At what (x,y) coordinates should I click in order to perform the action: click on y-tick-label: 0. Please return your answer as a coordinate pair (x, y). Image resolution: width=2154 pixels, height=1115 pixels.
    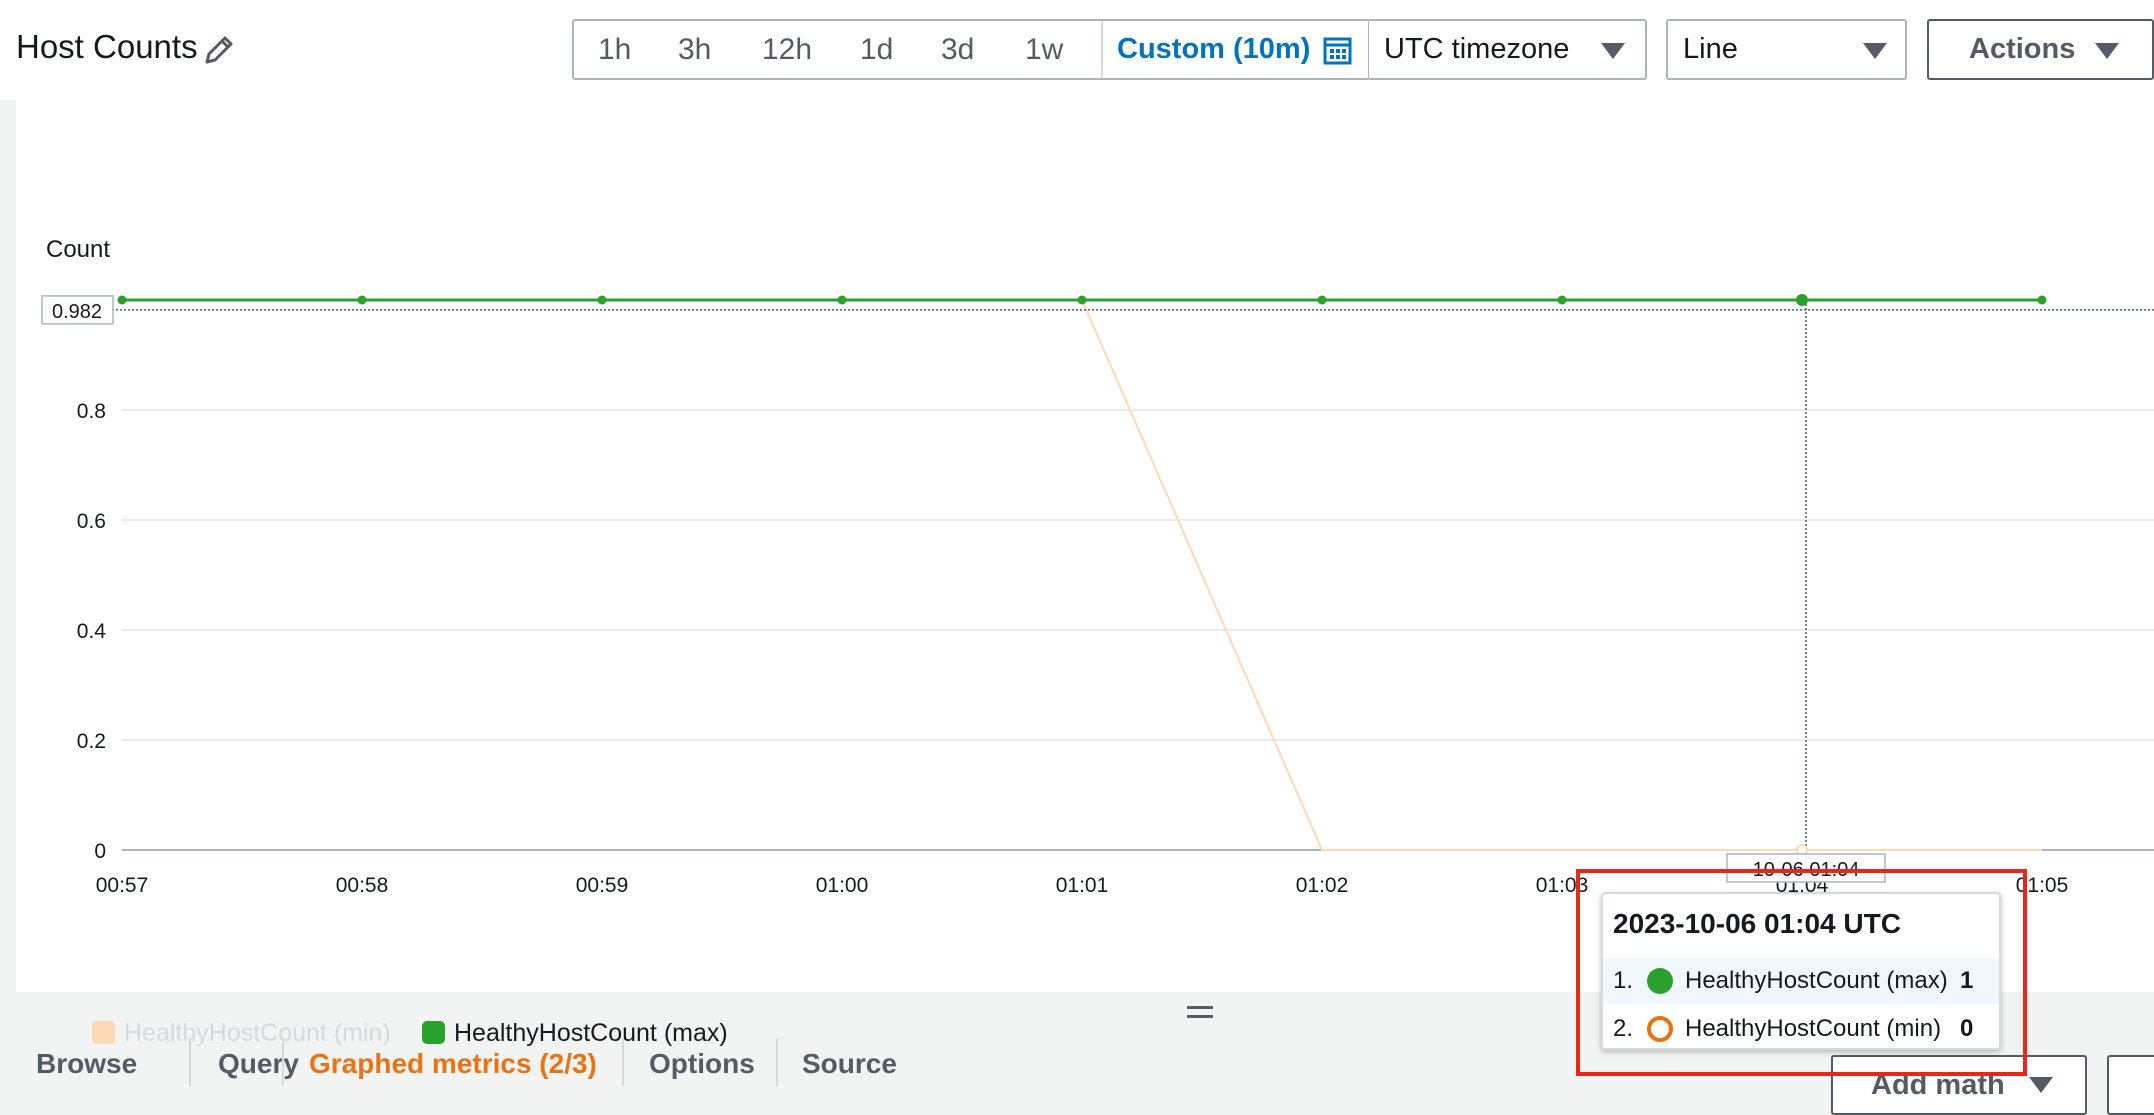
    Looking at the image, I should click on (100, 851).